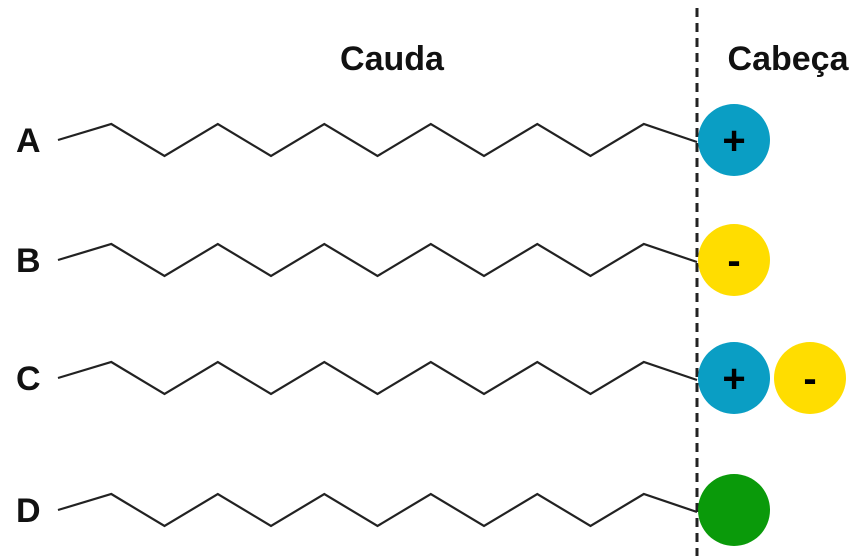 Image resolution: width=857 pixels, height=558 pixels. I want to click on molecule-row: D, so click(393, 510).